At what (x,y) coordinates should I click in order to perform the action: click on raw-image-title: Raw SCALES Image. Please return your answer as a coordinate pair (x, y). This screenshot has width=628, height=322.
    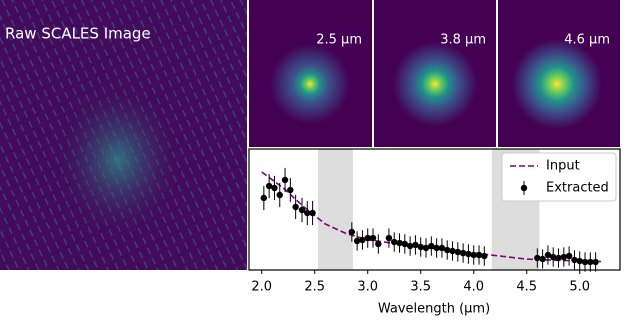
    Looking at the image, I should click on (78, 34).